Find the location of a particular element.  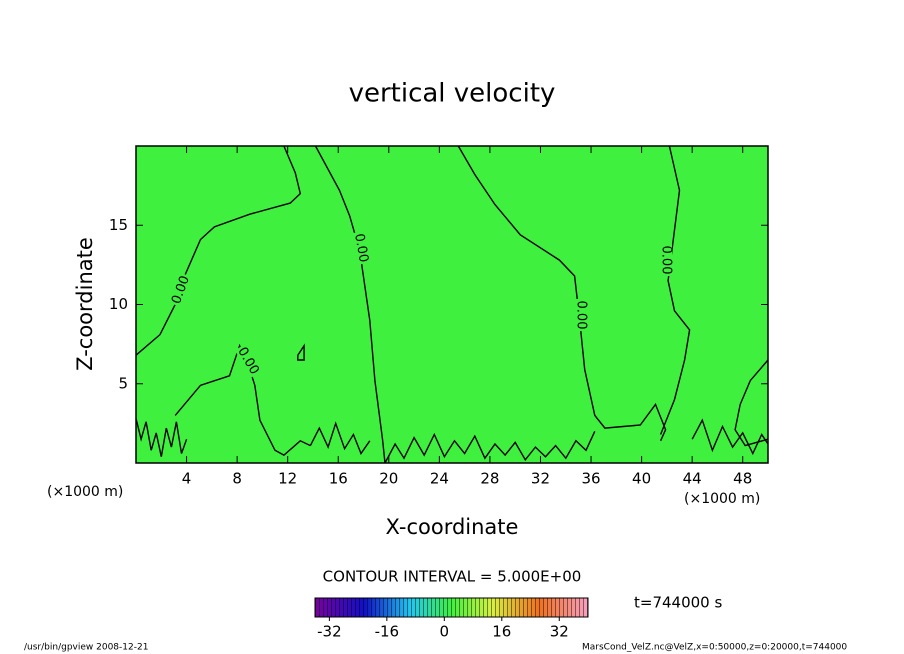

contour-interval: CONTOUR INTERVAL = 5.000E+00 is located at coordinates (452, 577).